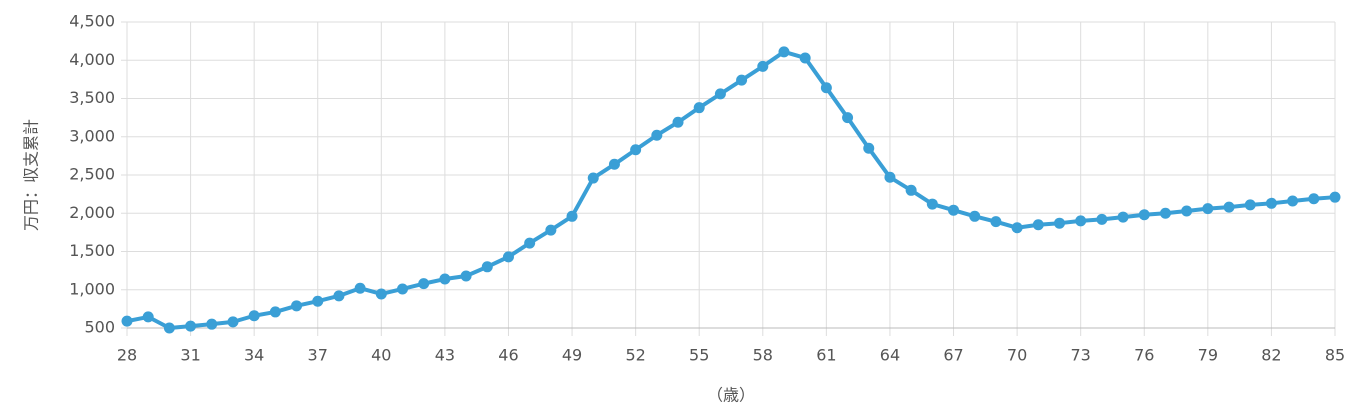  What do you see at coordinates (92, 288) in the screenshot?
I see `y-tick-label: 1,000` at bounding box center [92, 288].